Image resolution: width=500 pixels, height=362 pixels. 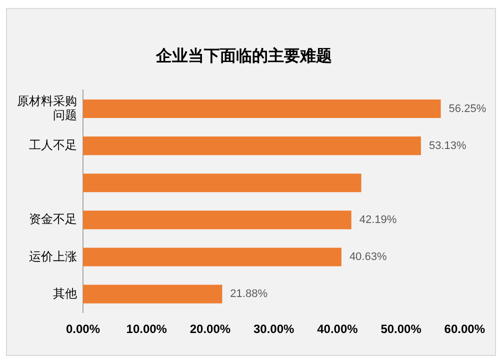 I want to click on y-tick-label: 原材料采购问题, so click(x=47, y=108).